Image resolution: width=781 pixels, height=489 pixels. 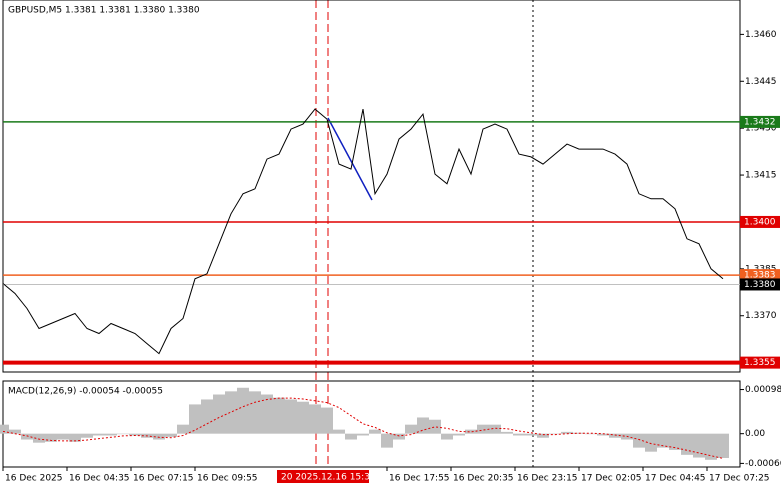 What do you see at coordinates (755, 434) in the screenshot?
I see `y-tick-label: 0.00` at bounding box center [755, 434].